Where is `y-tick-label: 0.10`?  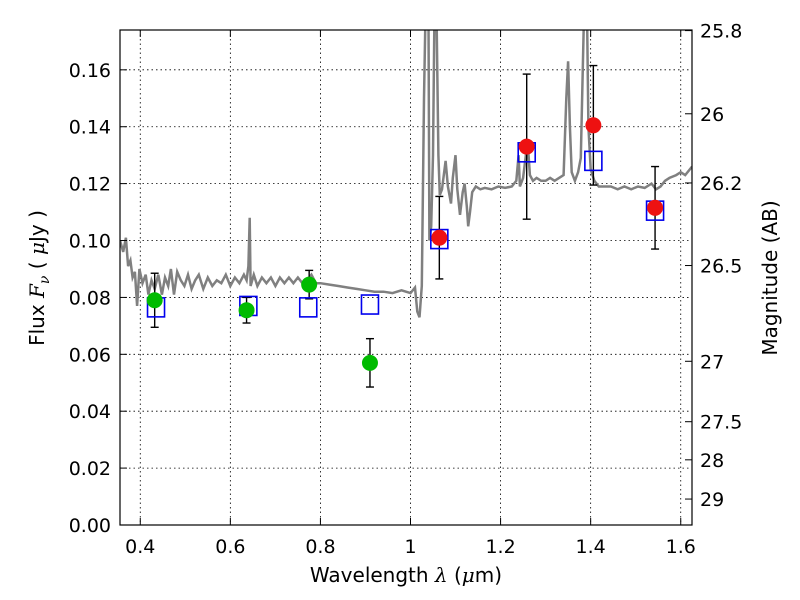 y-tick-label: 0.10 is located at coordinates (90, 242).